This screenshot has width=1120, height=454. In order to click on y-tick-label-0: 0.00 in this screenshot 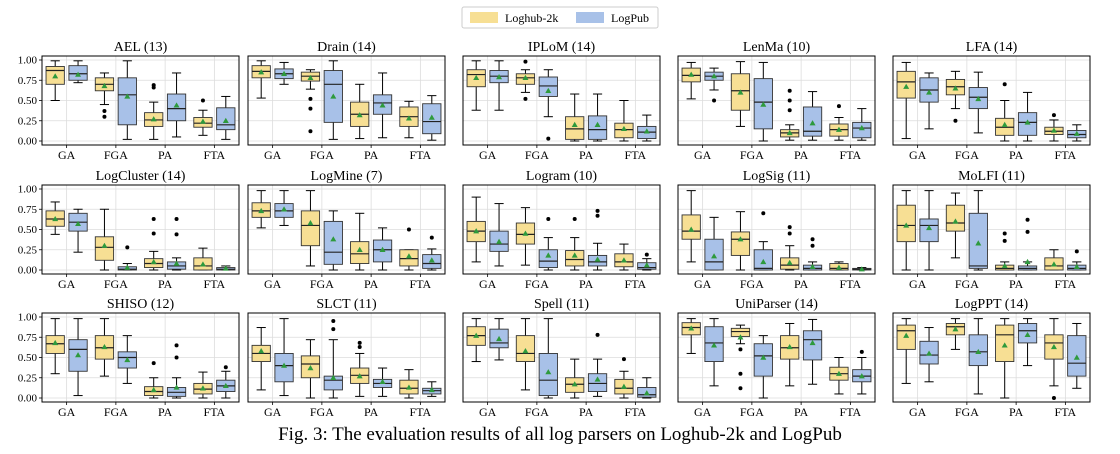, I will do `click(28, 142)`.